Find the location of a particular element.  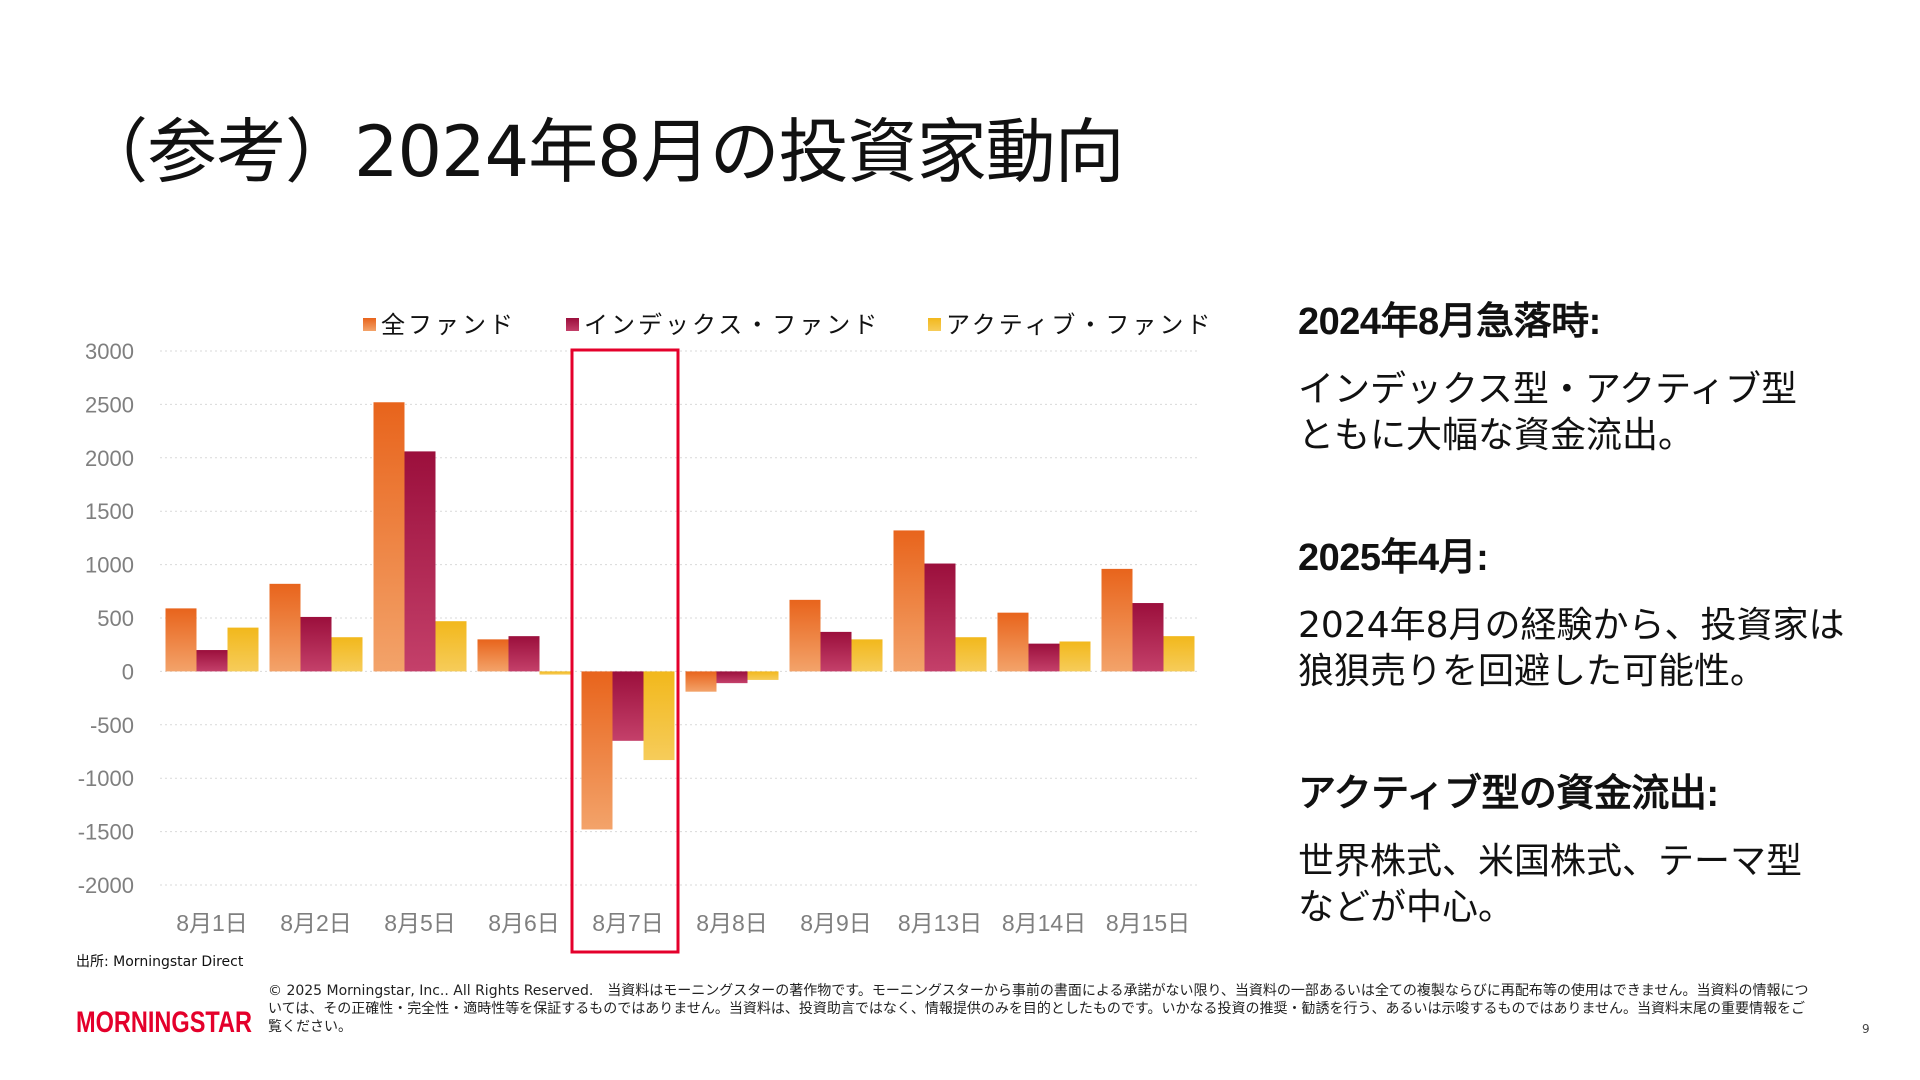

y-tick-label: 1000 is located at coordinates (109, 565).